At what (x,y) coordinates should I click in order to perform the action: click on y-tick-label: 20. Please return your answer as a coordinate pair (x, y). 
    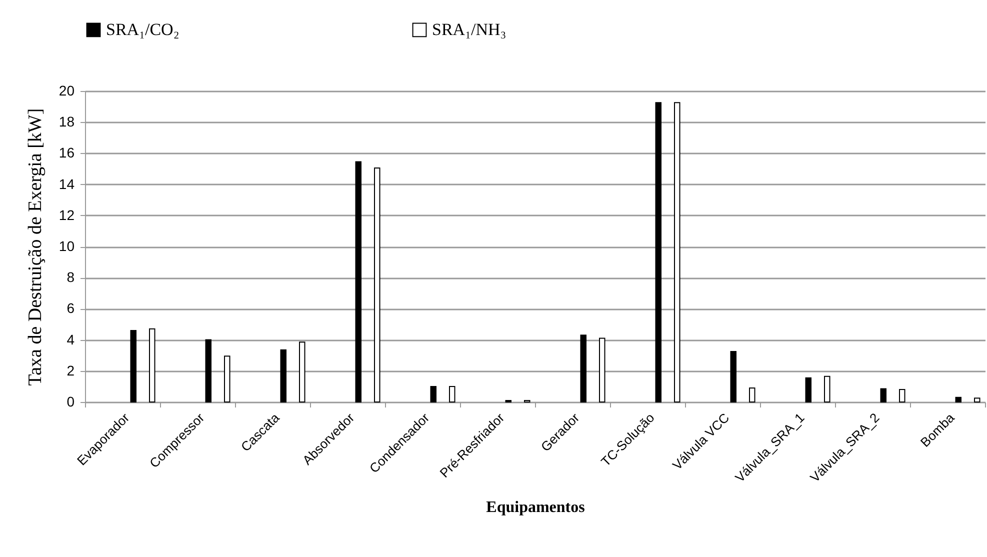
    Looking at the image, I should click on (66, 90).